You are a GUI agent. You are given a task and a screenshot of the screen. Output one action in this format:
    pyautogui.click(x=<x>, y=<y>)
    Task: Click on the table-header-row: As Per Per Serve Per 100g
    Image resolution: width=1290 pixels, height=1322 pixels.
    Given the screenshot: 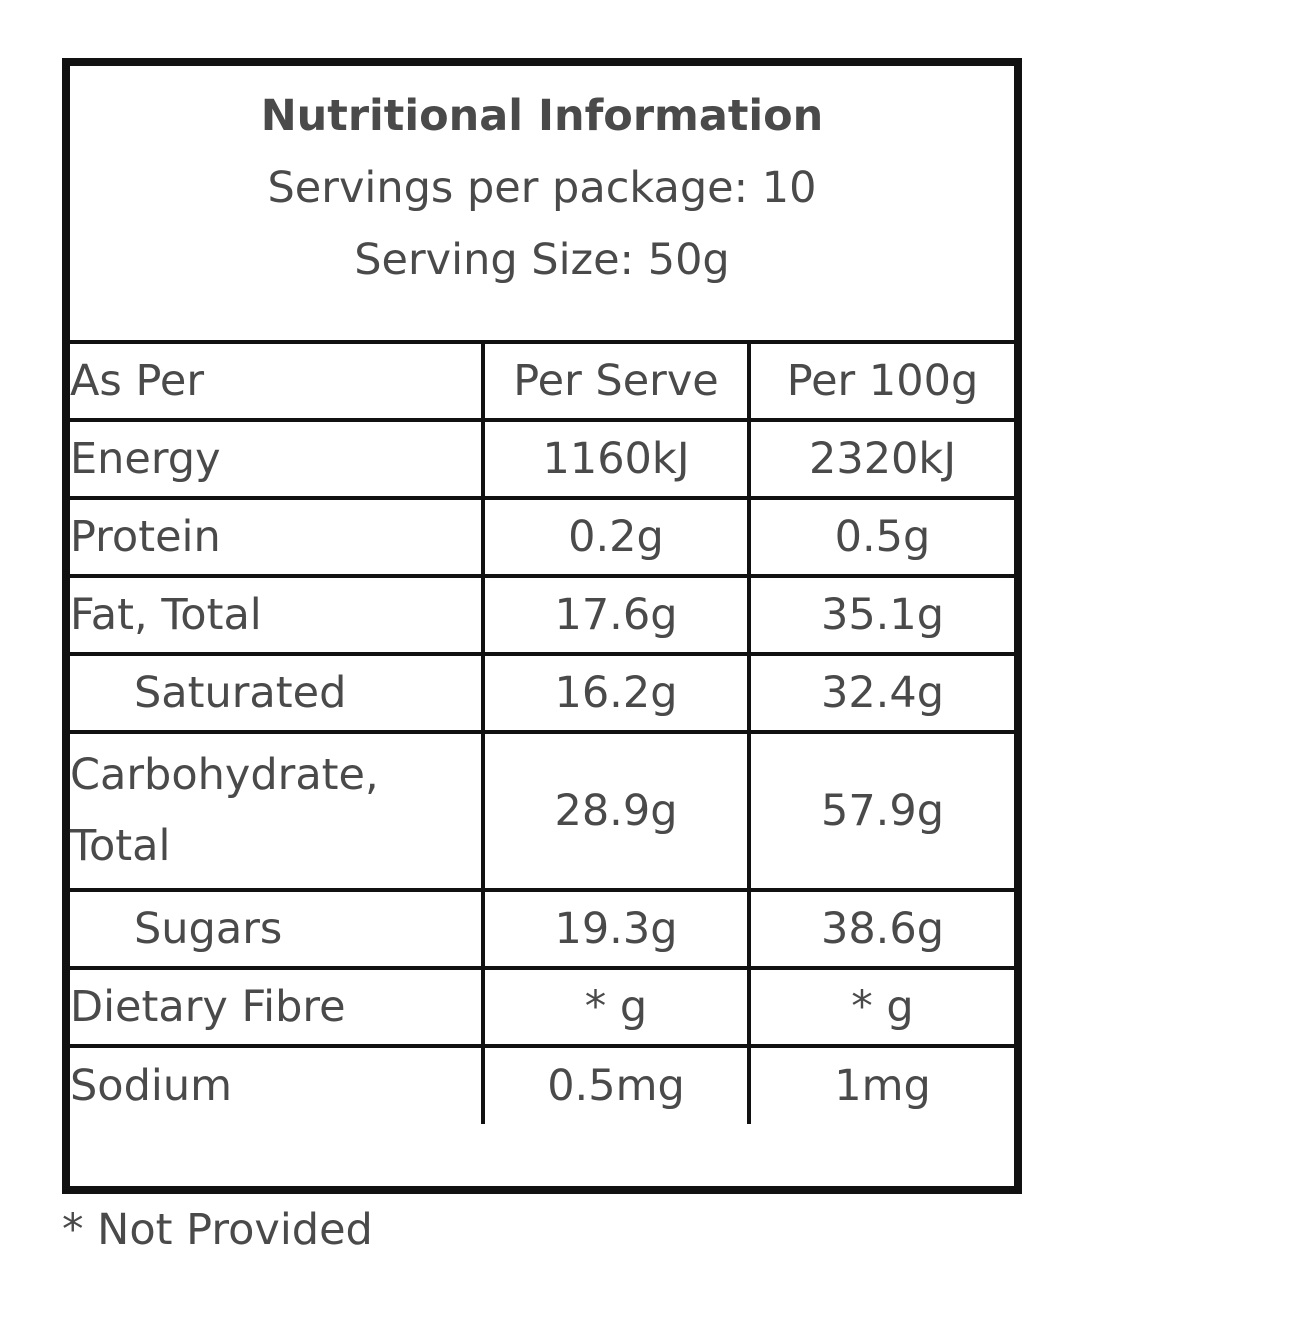 What is the action you would take?
    pyautogui.click(x=542, y=381)
    